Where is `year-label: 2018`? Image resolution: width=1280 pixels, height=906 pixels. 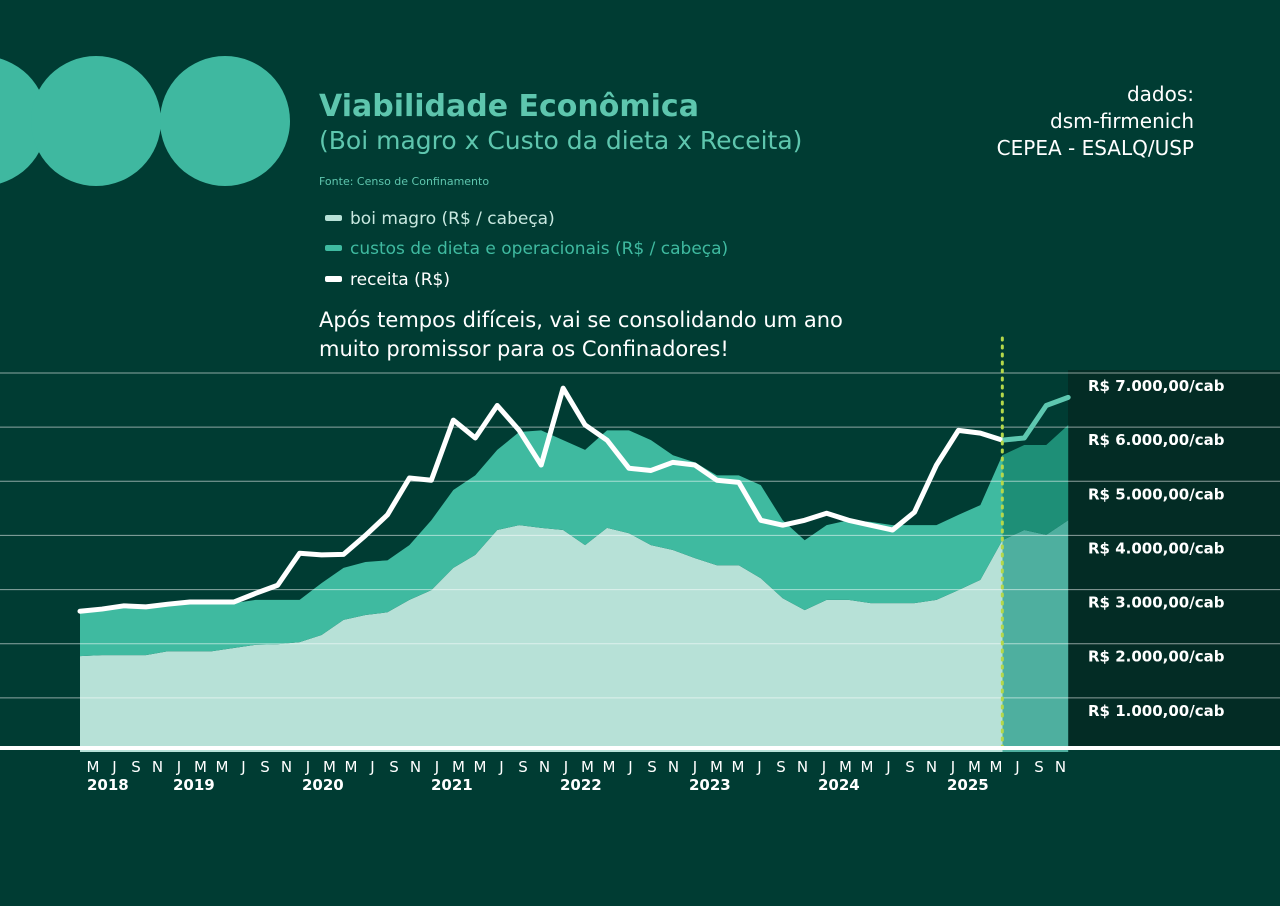 year-label: 2018 is located at coordinates (108, 785).